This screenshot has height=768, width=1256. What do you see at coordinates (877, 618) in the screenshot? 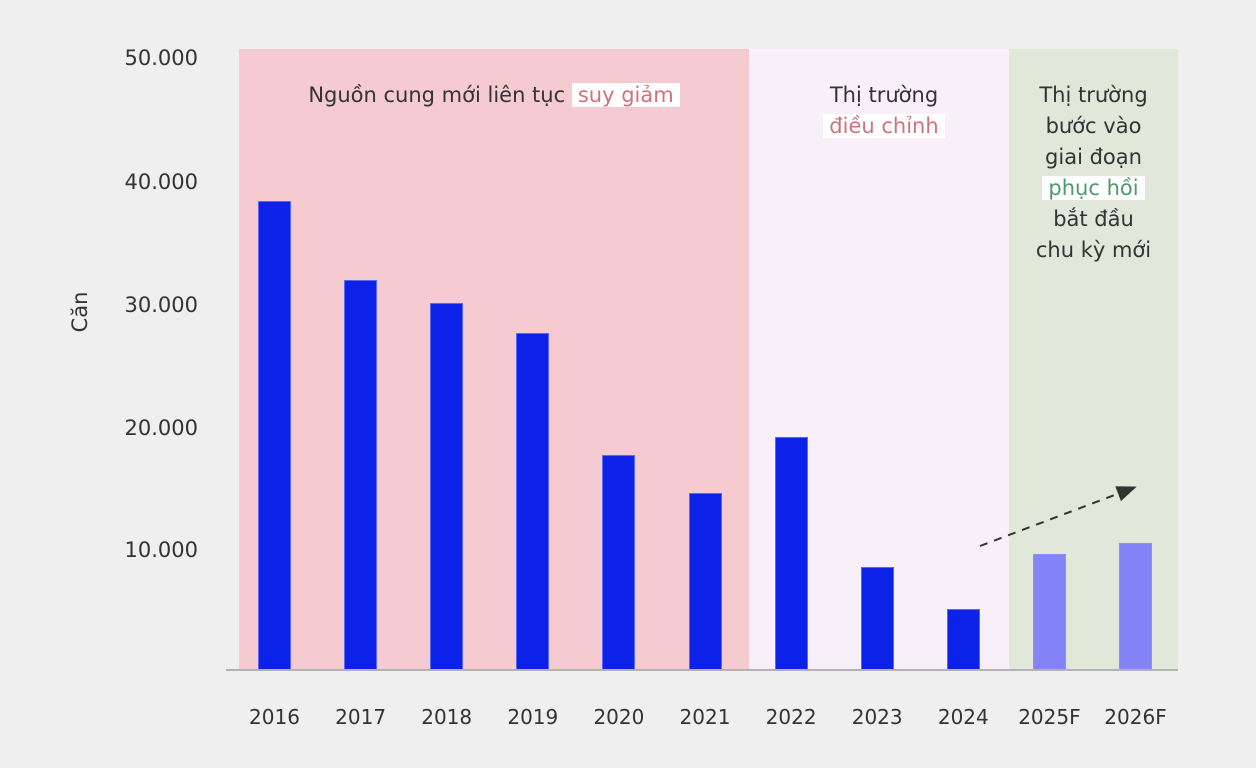
I see `bar-2023` at bounding box center [877, 618].